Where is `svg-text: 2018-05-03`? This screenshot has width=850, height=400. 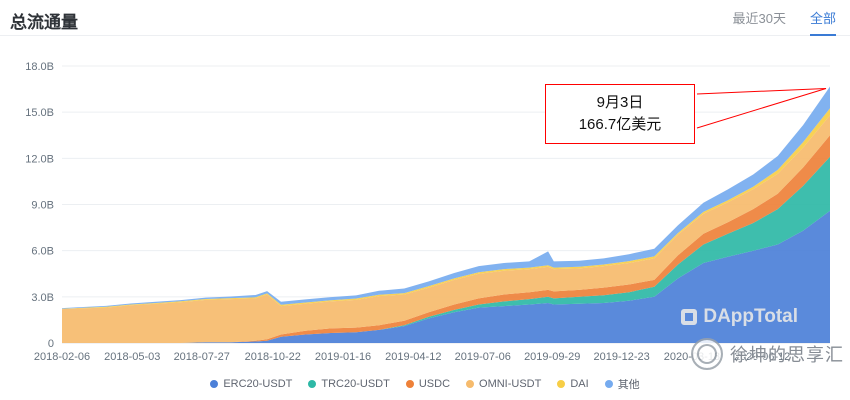 svg-text: 2018-05-03 is located at coordinates (132, 357).